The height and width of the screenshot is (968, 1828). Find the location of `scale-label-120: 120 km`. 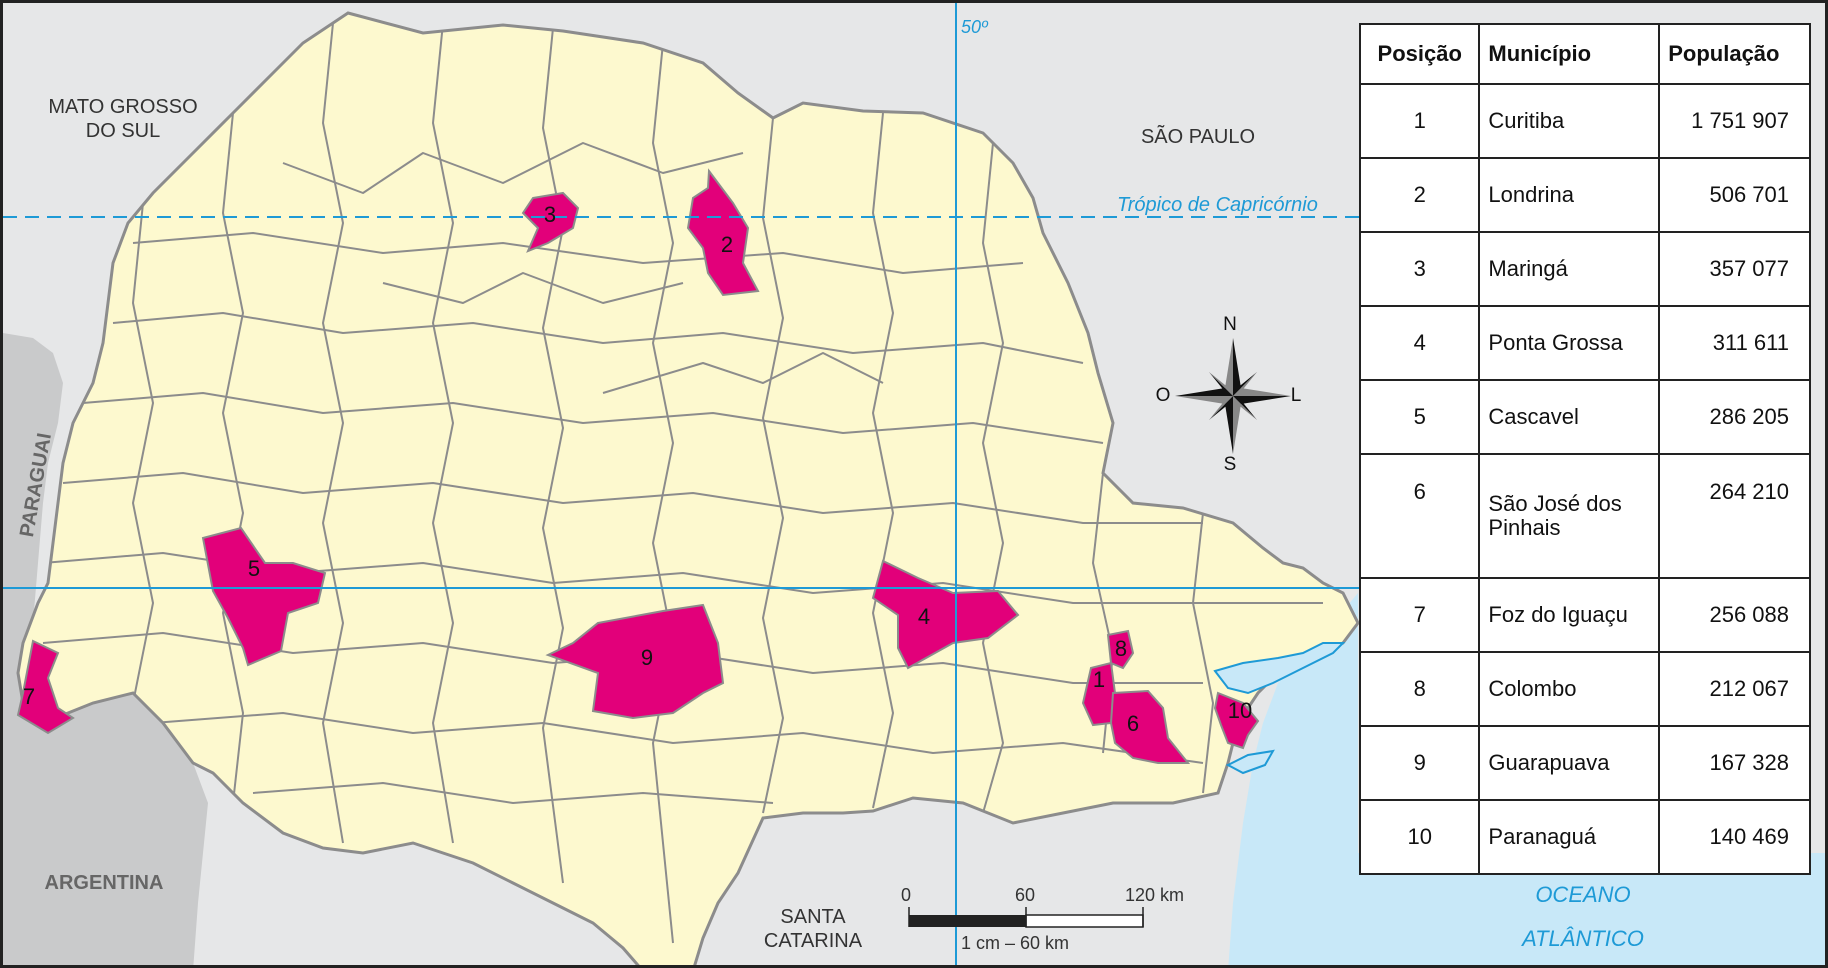

scale-label-120: 120 km is located at coordinates (1155, 895).